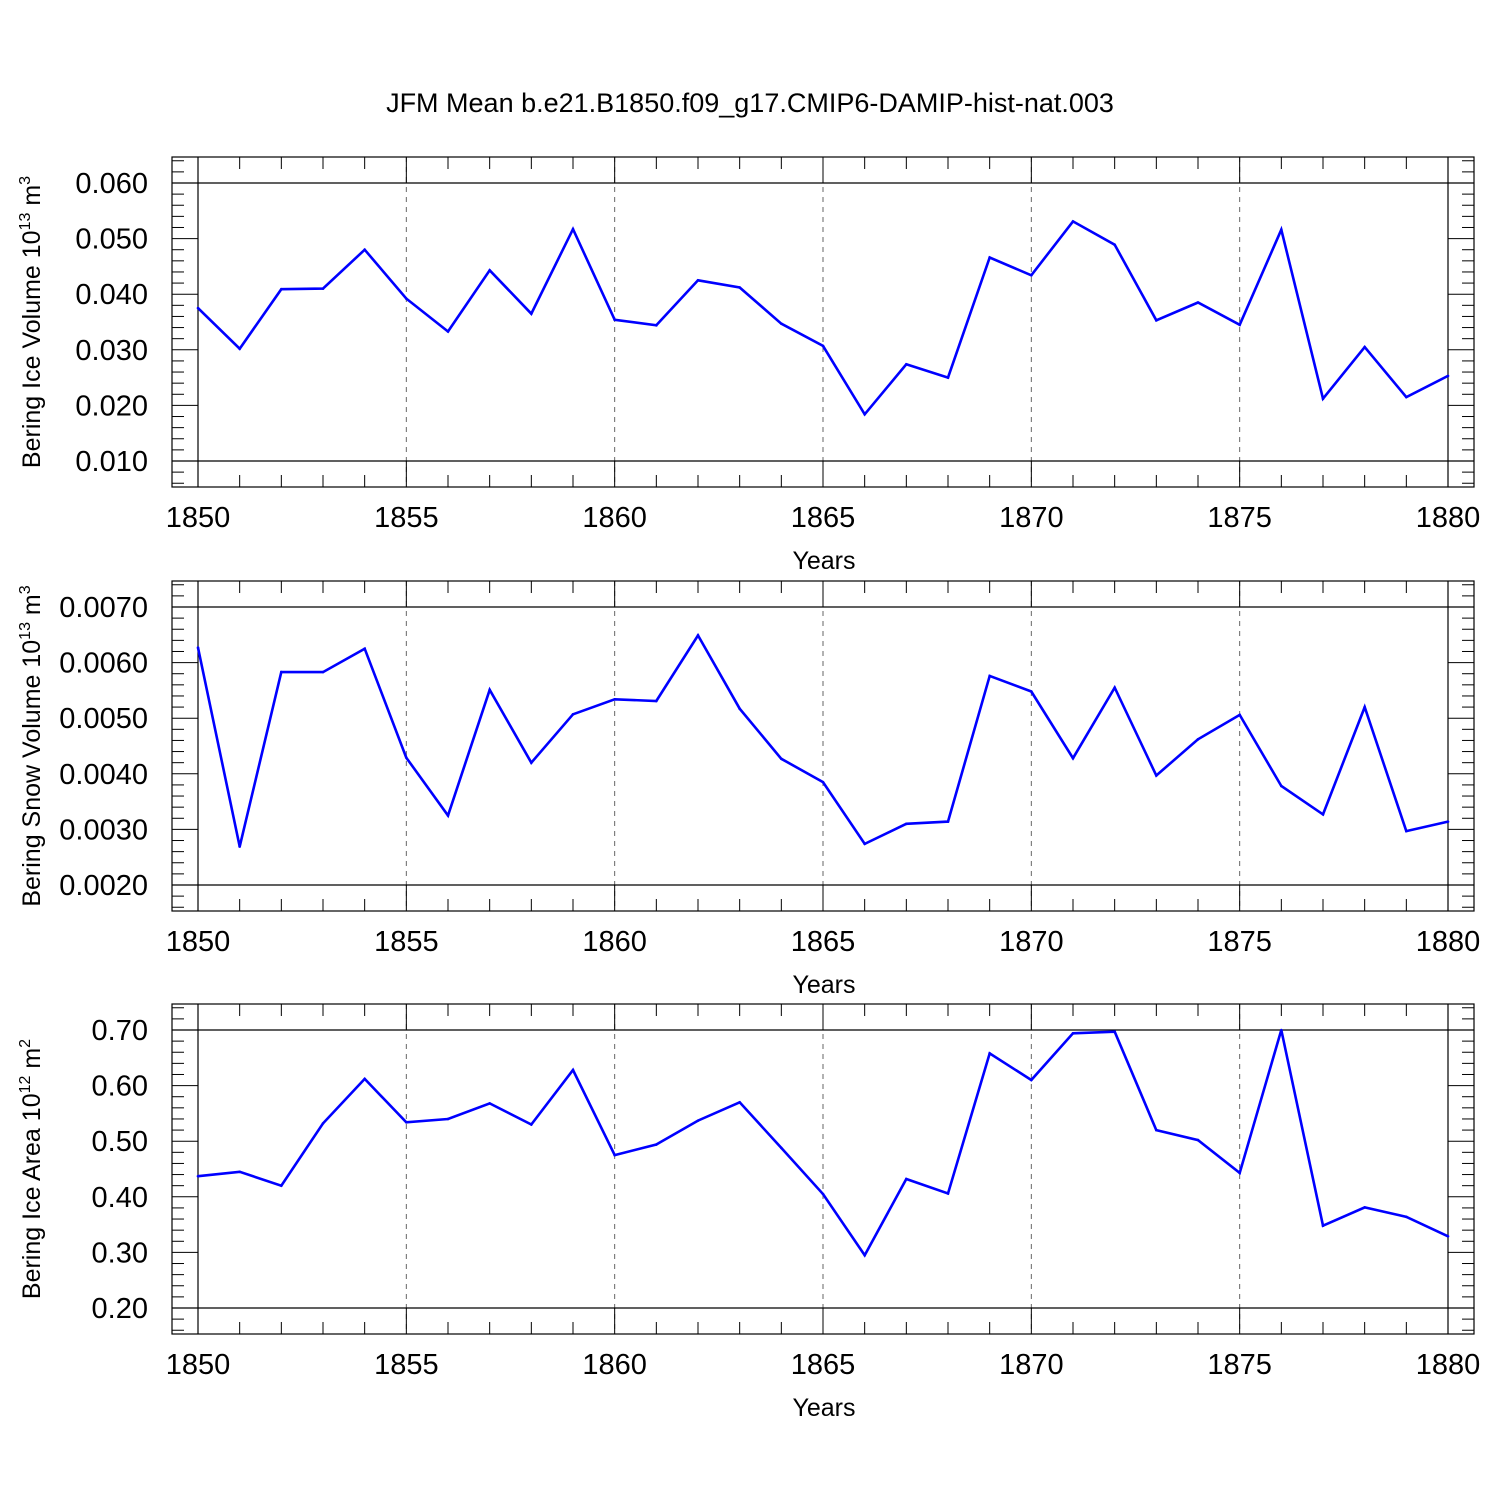 The image size is (1500, 1500). Describe the element at coordinates (31, 322) in the screenshot. I see `y-axis-label: Bering Ice Volume 1013 m3` at that location.